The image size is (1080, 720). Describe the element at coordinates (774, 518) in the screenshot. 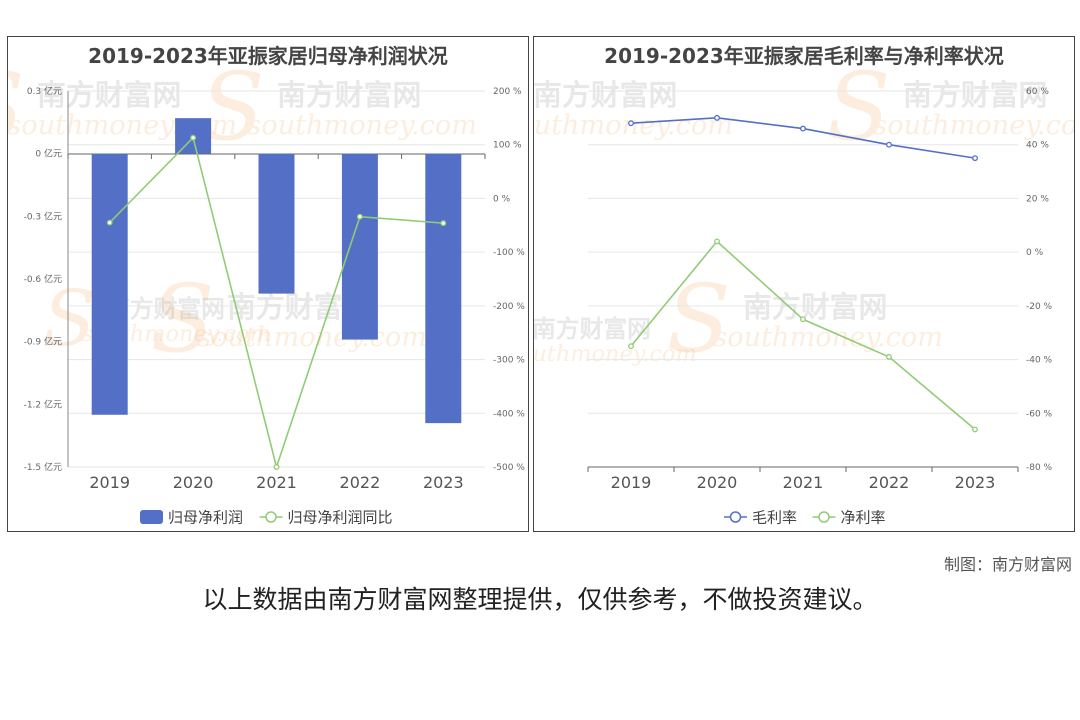

I see `legend-label: 毛利率` at that location.